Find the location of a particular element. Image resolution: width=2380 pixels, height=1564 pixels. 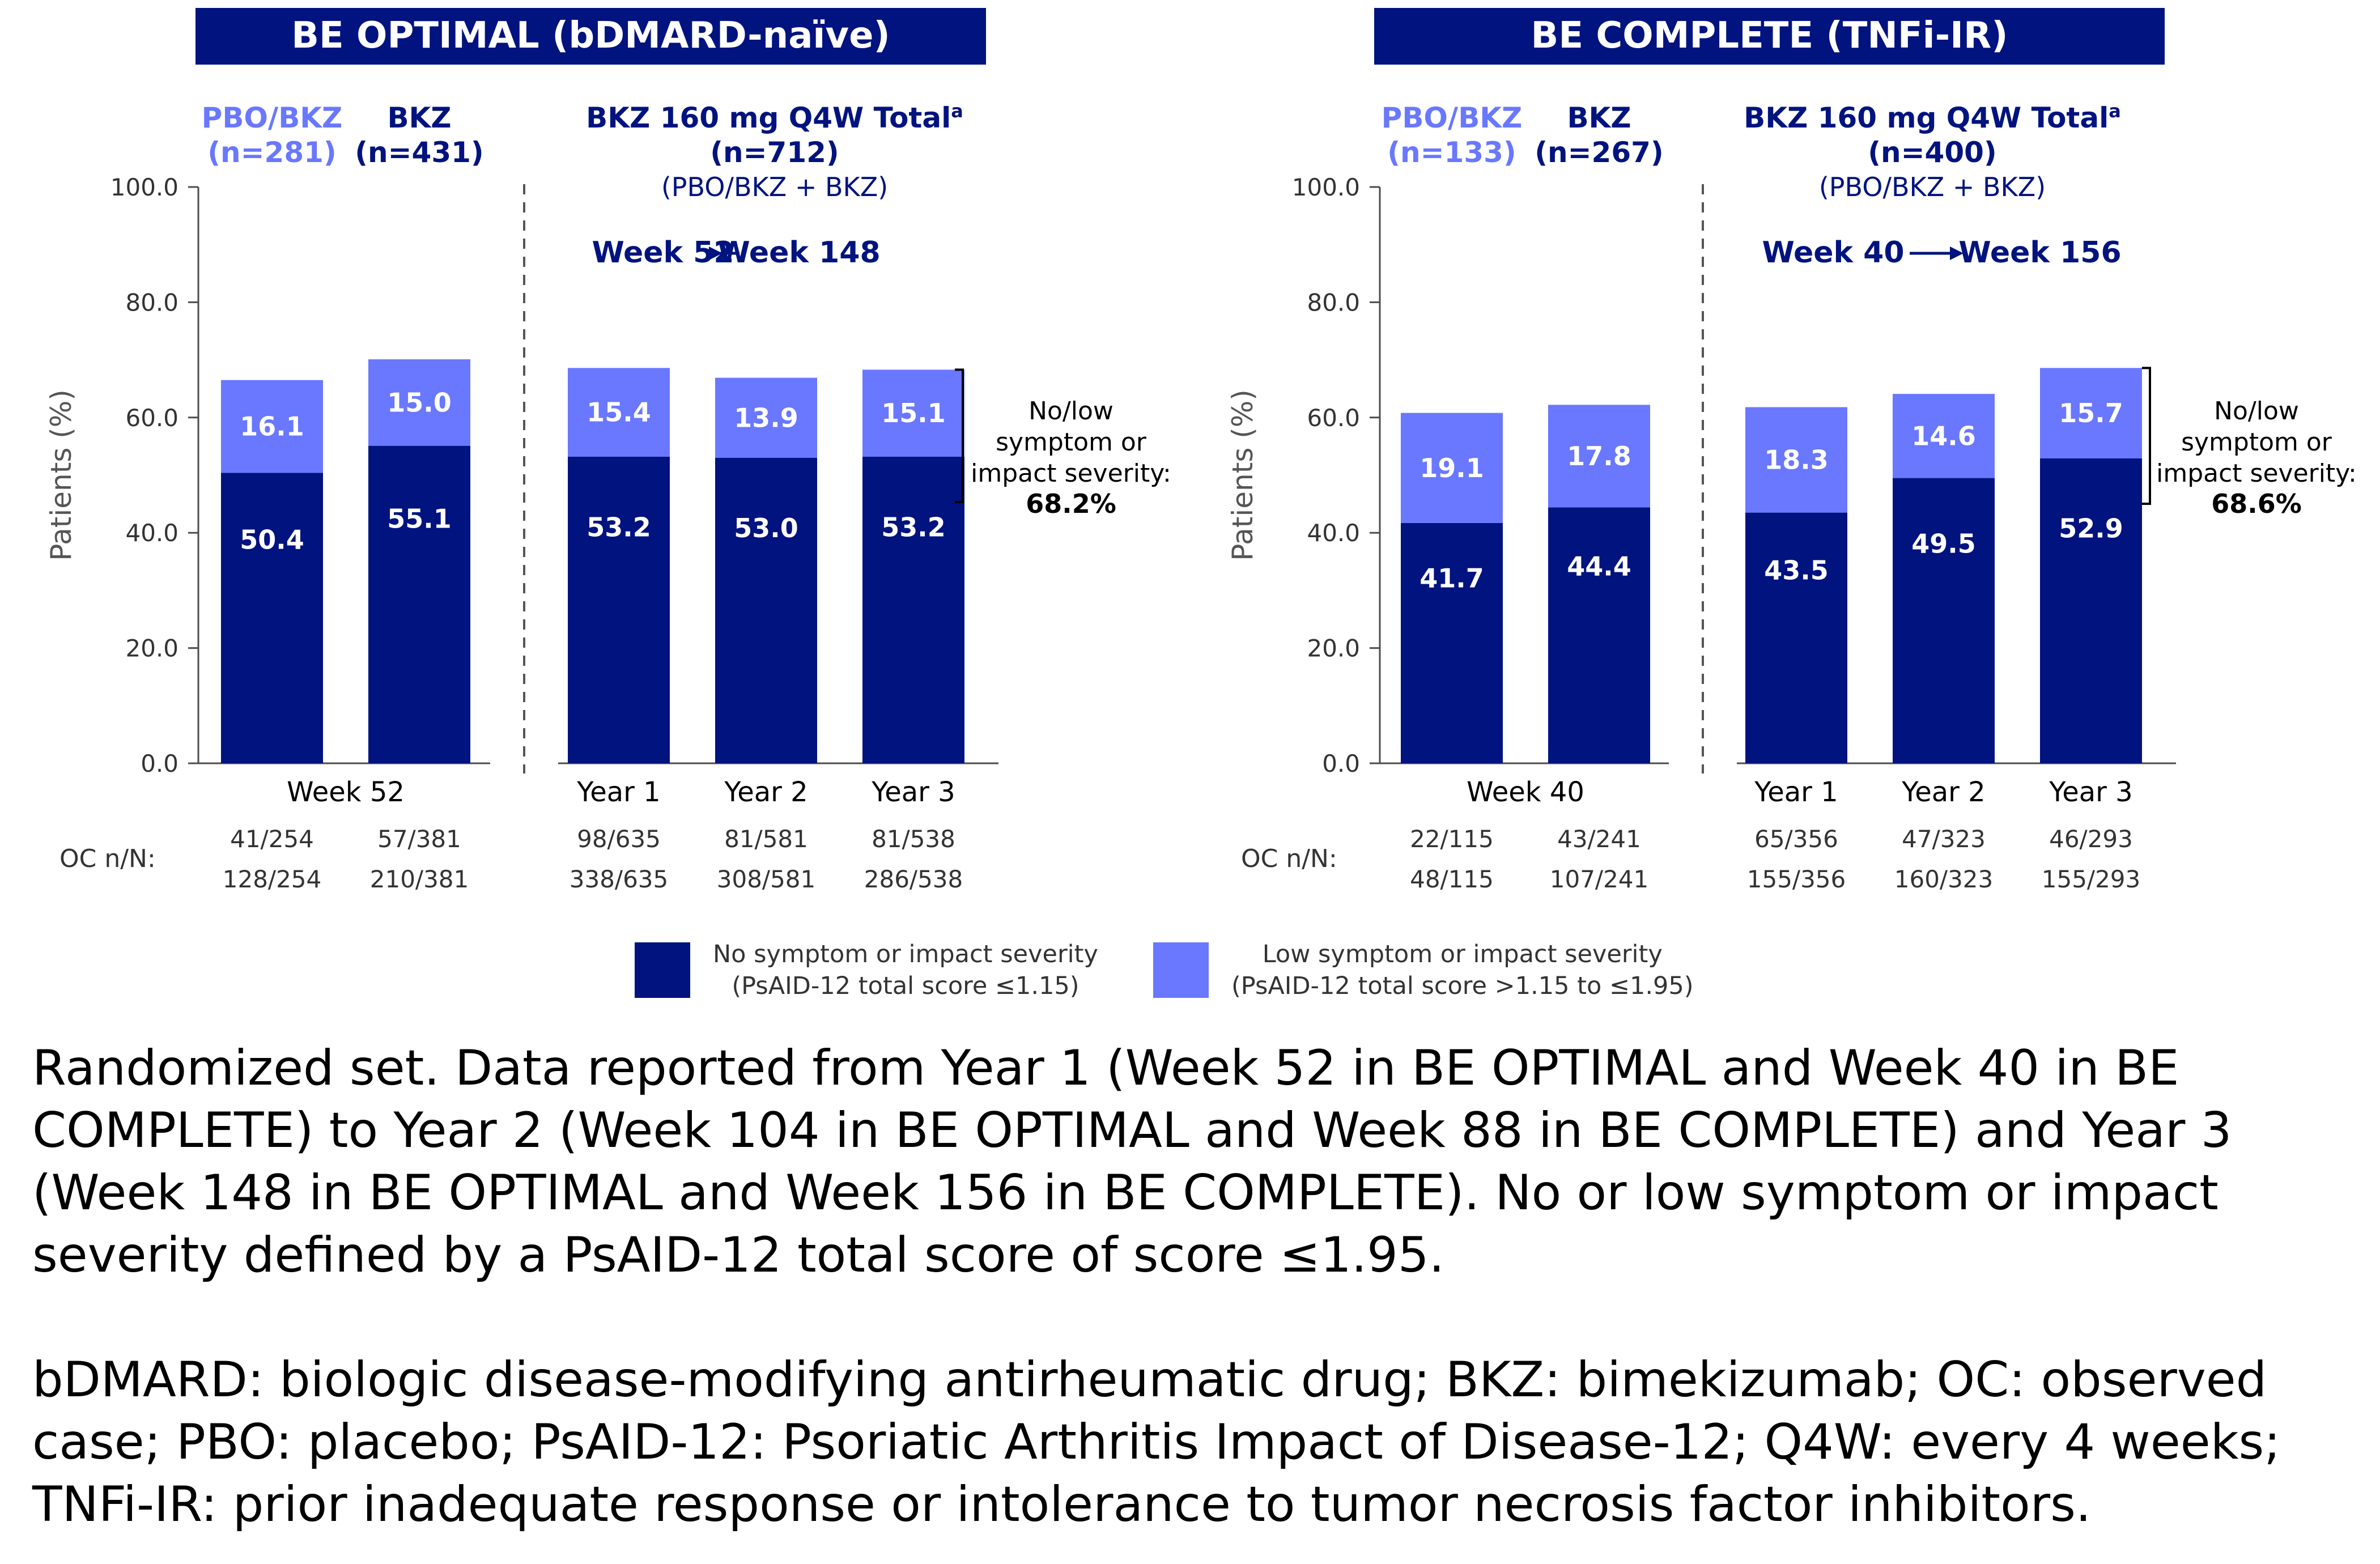

legend-swatch-light is located at coordinates (1181, 970).